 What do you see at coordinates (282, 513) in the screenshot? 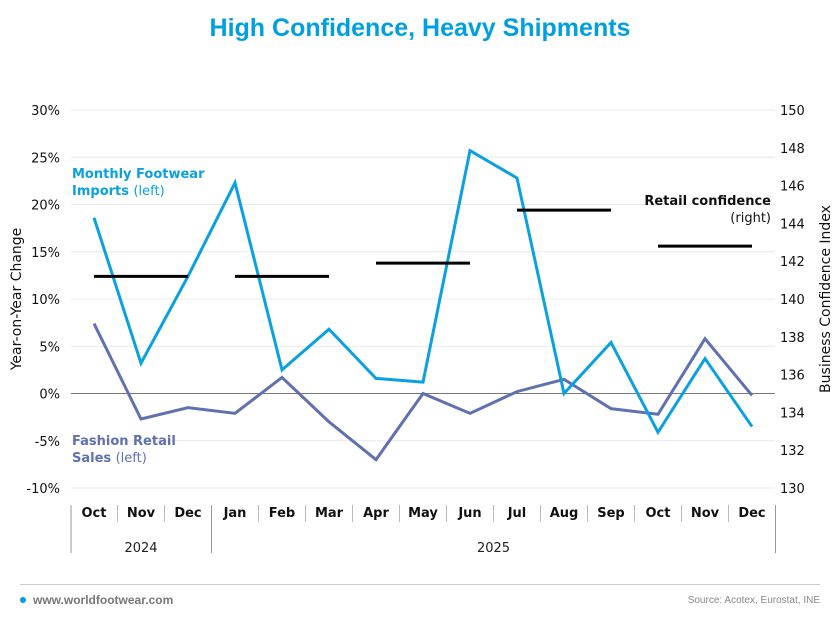
I see `month-label: Feb` at bounding box center [282, 513].